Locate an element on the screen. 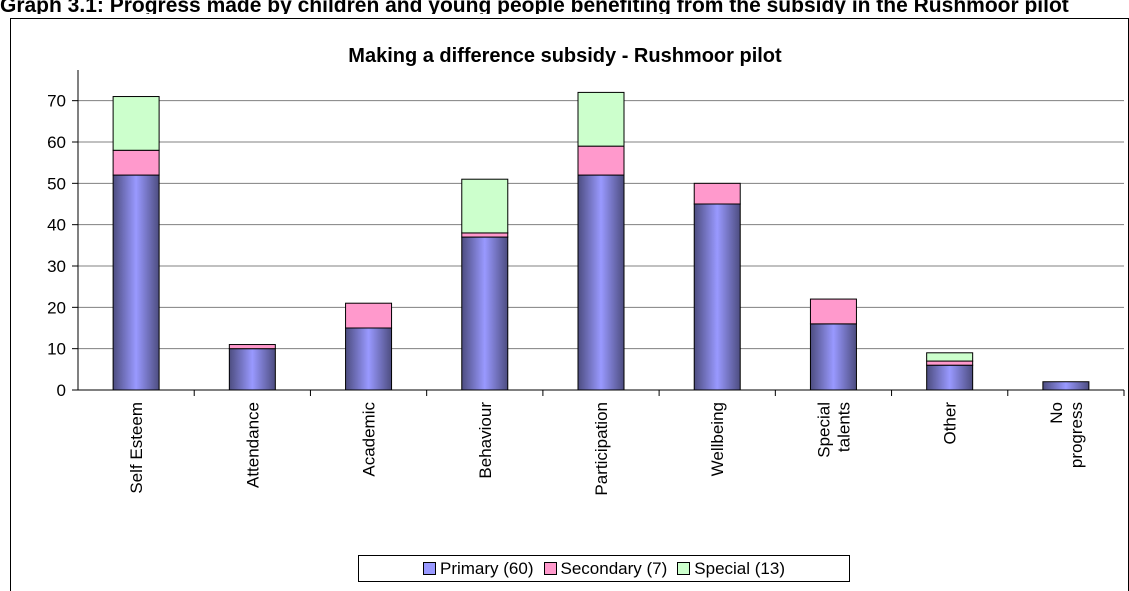 The height and width of the screenshot is (591, 1129). x-tick-label-line: Participation is located at coordinates (601, 449).